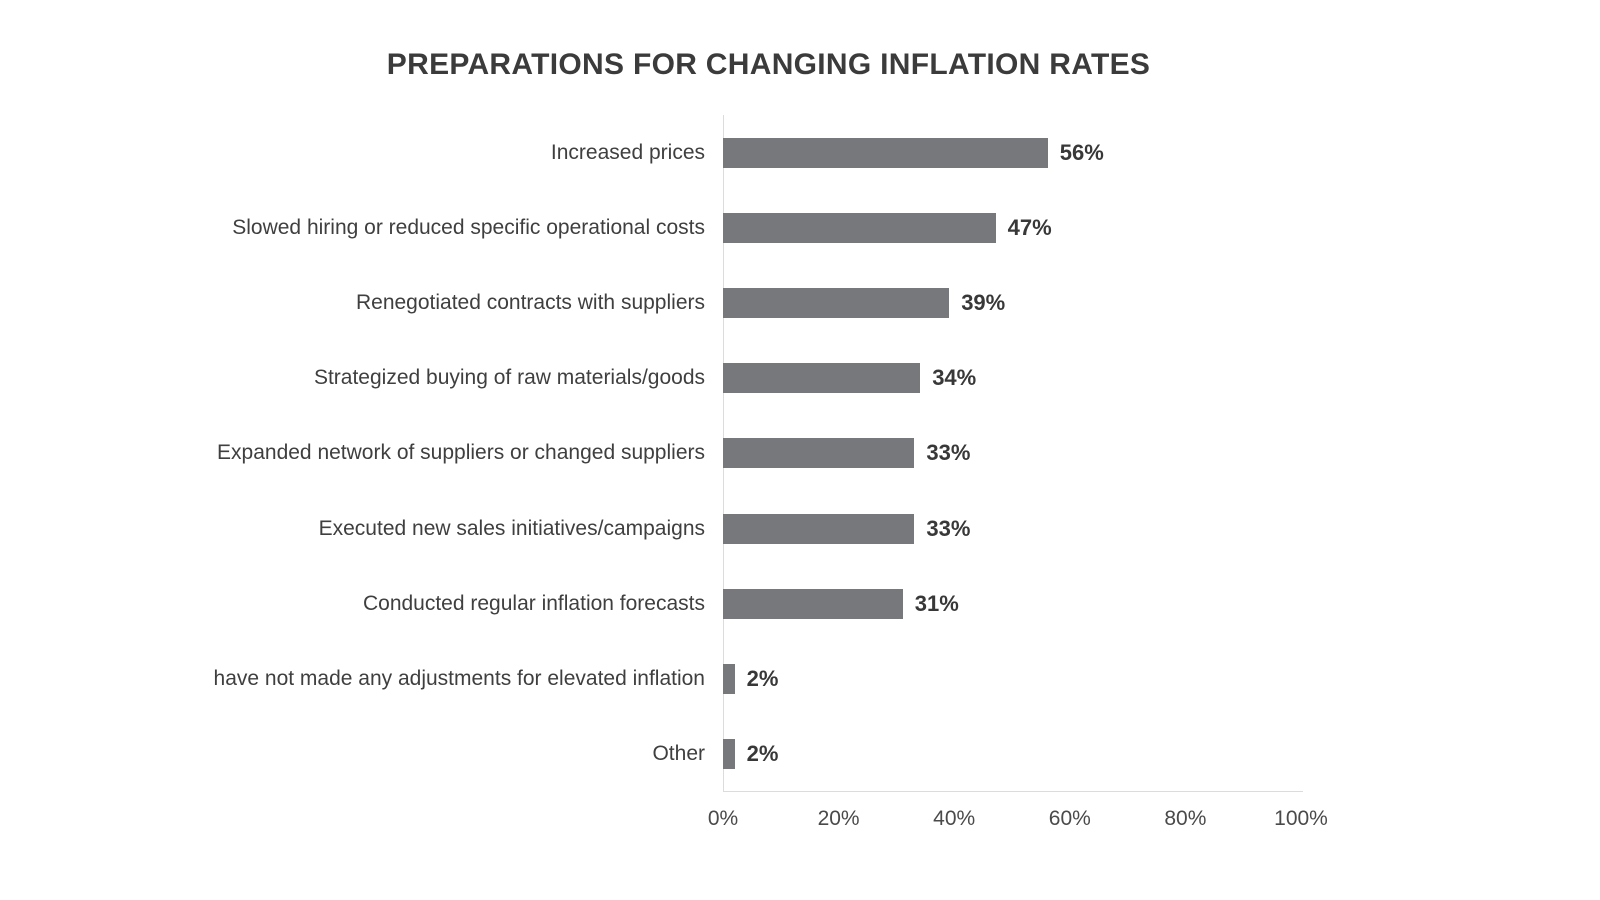 The image size is (1600, 900). What do you see at coordinates (678, 754) in the screenshot?
I see `category-label: Other` at bounding box center [678, 754].